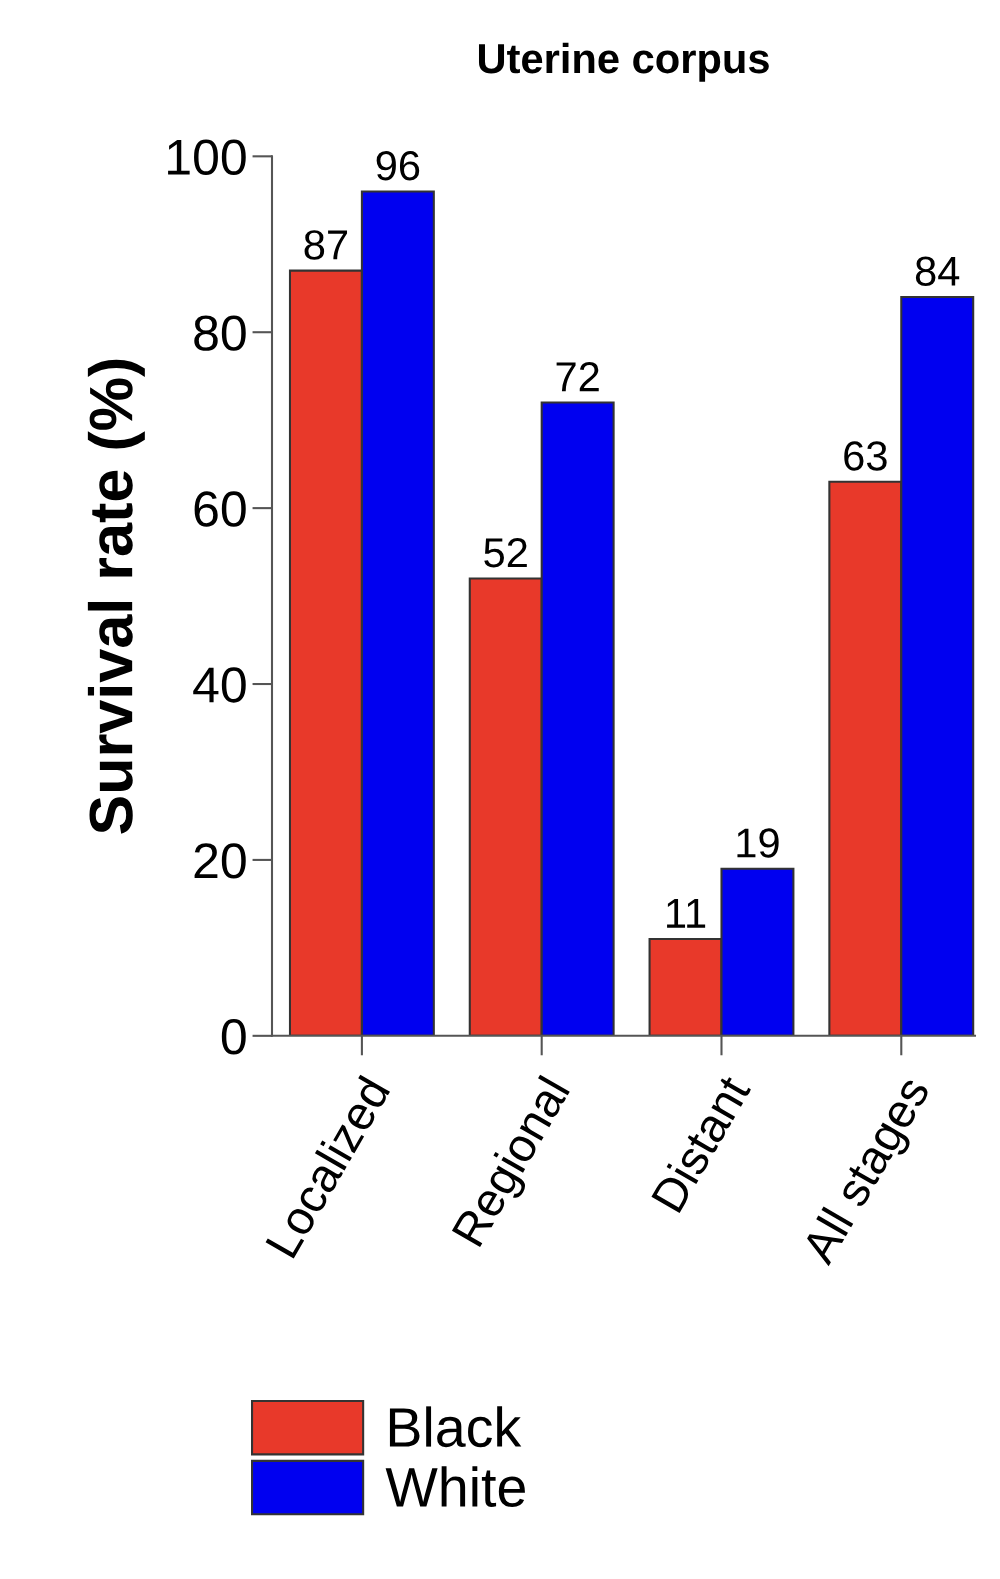 This screenshot has width=1000, height=1579. What do you see at coordinates (326, 245) in the screenshot?
I see `data-label: 87` at bounding box center [326, 245].